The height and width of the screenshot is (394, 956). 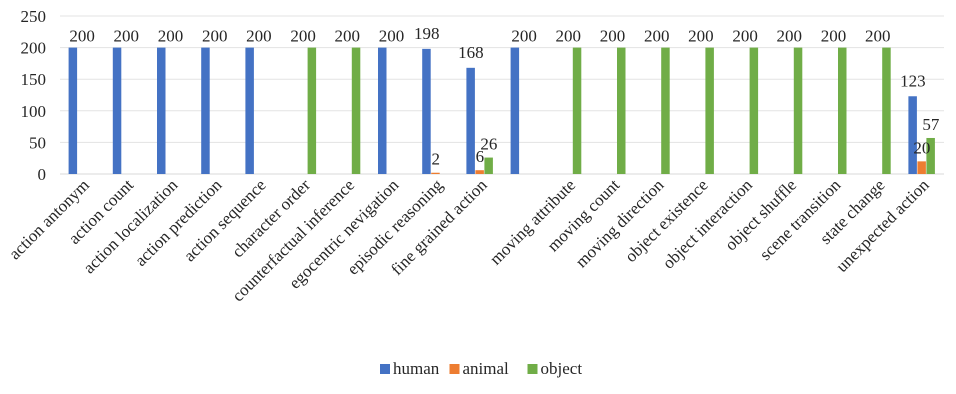 What do you see at coordinates (34, 16) in the screenshot?
I see `y-tick-label: 250` at bounding box center [34, 16].